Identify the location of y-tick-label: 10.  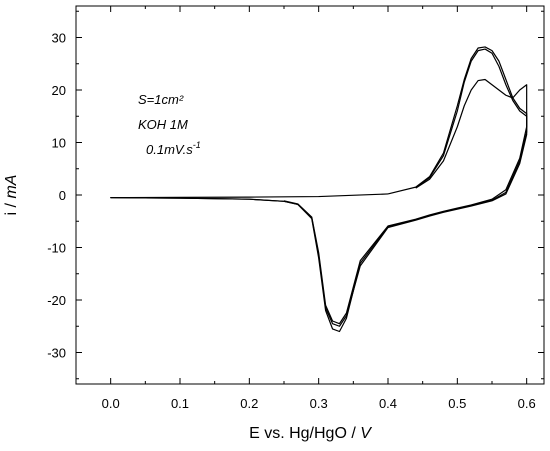
(59, 143).